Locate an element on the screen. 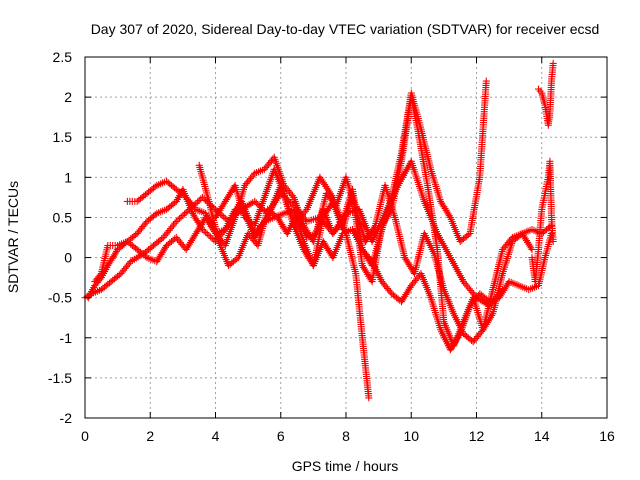 The width and height of the screenshot is (640, 480). x-tick-label: 16 is located at coordinates (607, 436).